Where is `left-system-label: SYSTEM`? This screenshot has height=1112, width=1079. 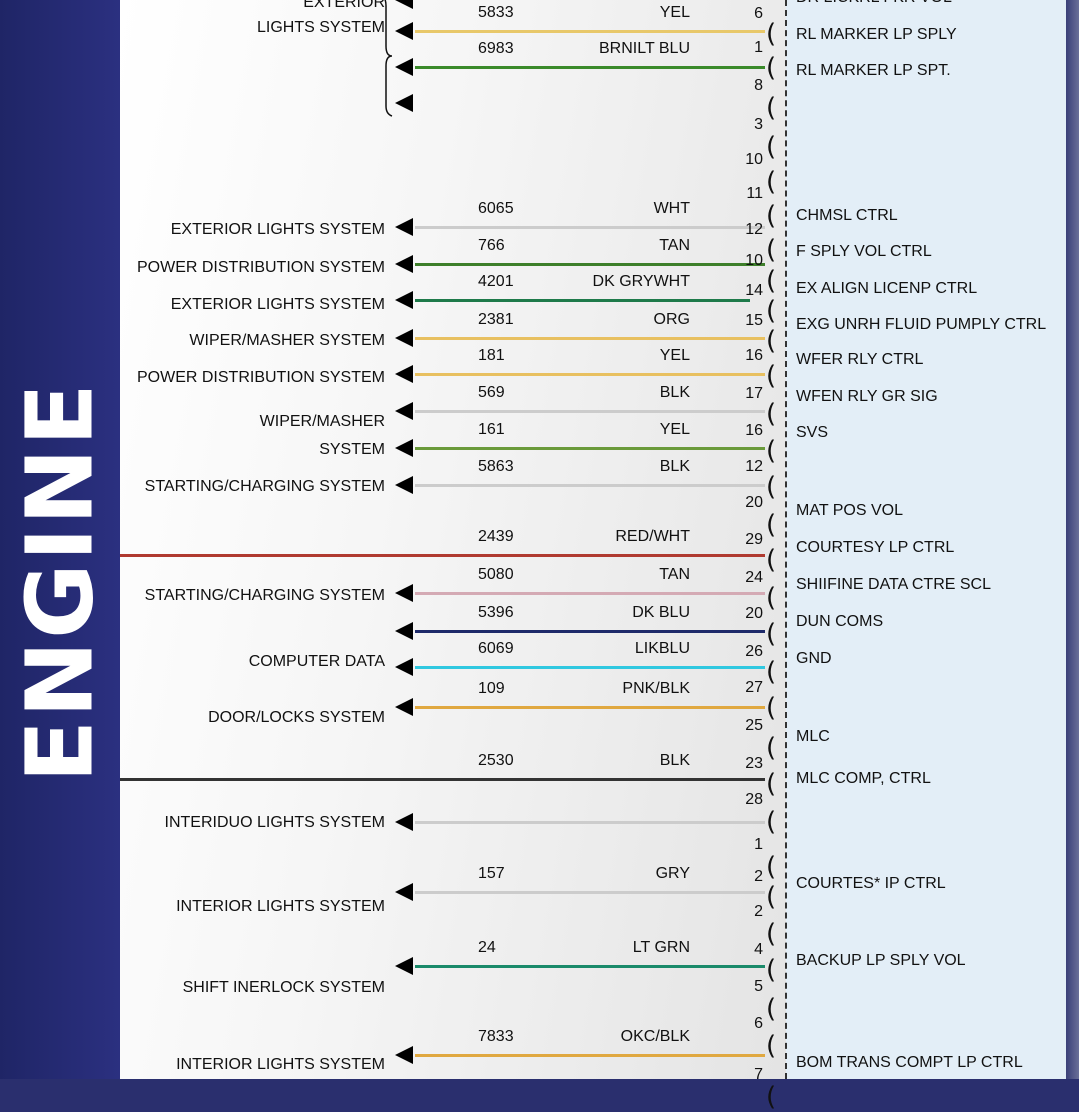 left-system-label: SYSTEM is located at coordinates (352, 449).